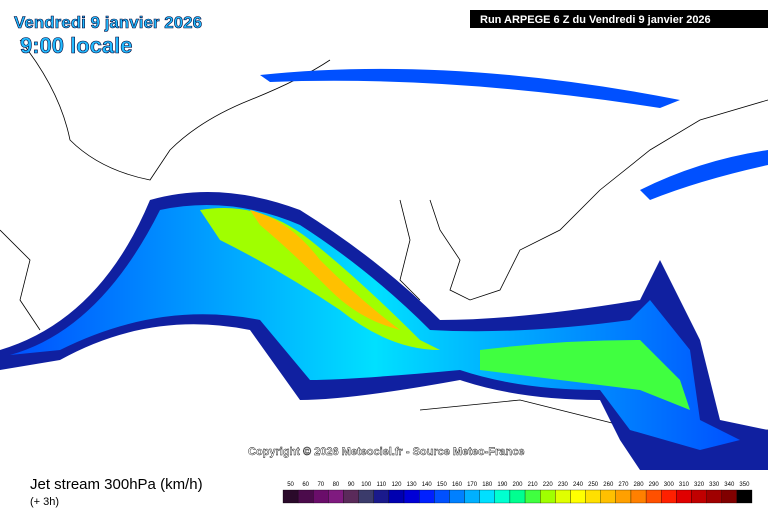 Image resolution: width=768 pixels, height=517 pixels. I want to click on run-box, so click(619, 19).